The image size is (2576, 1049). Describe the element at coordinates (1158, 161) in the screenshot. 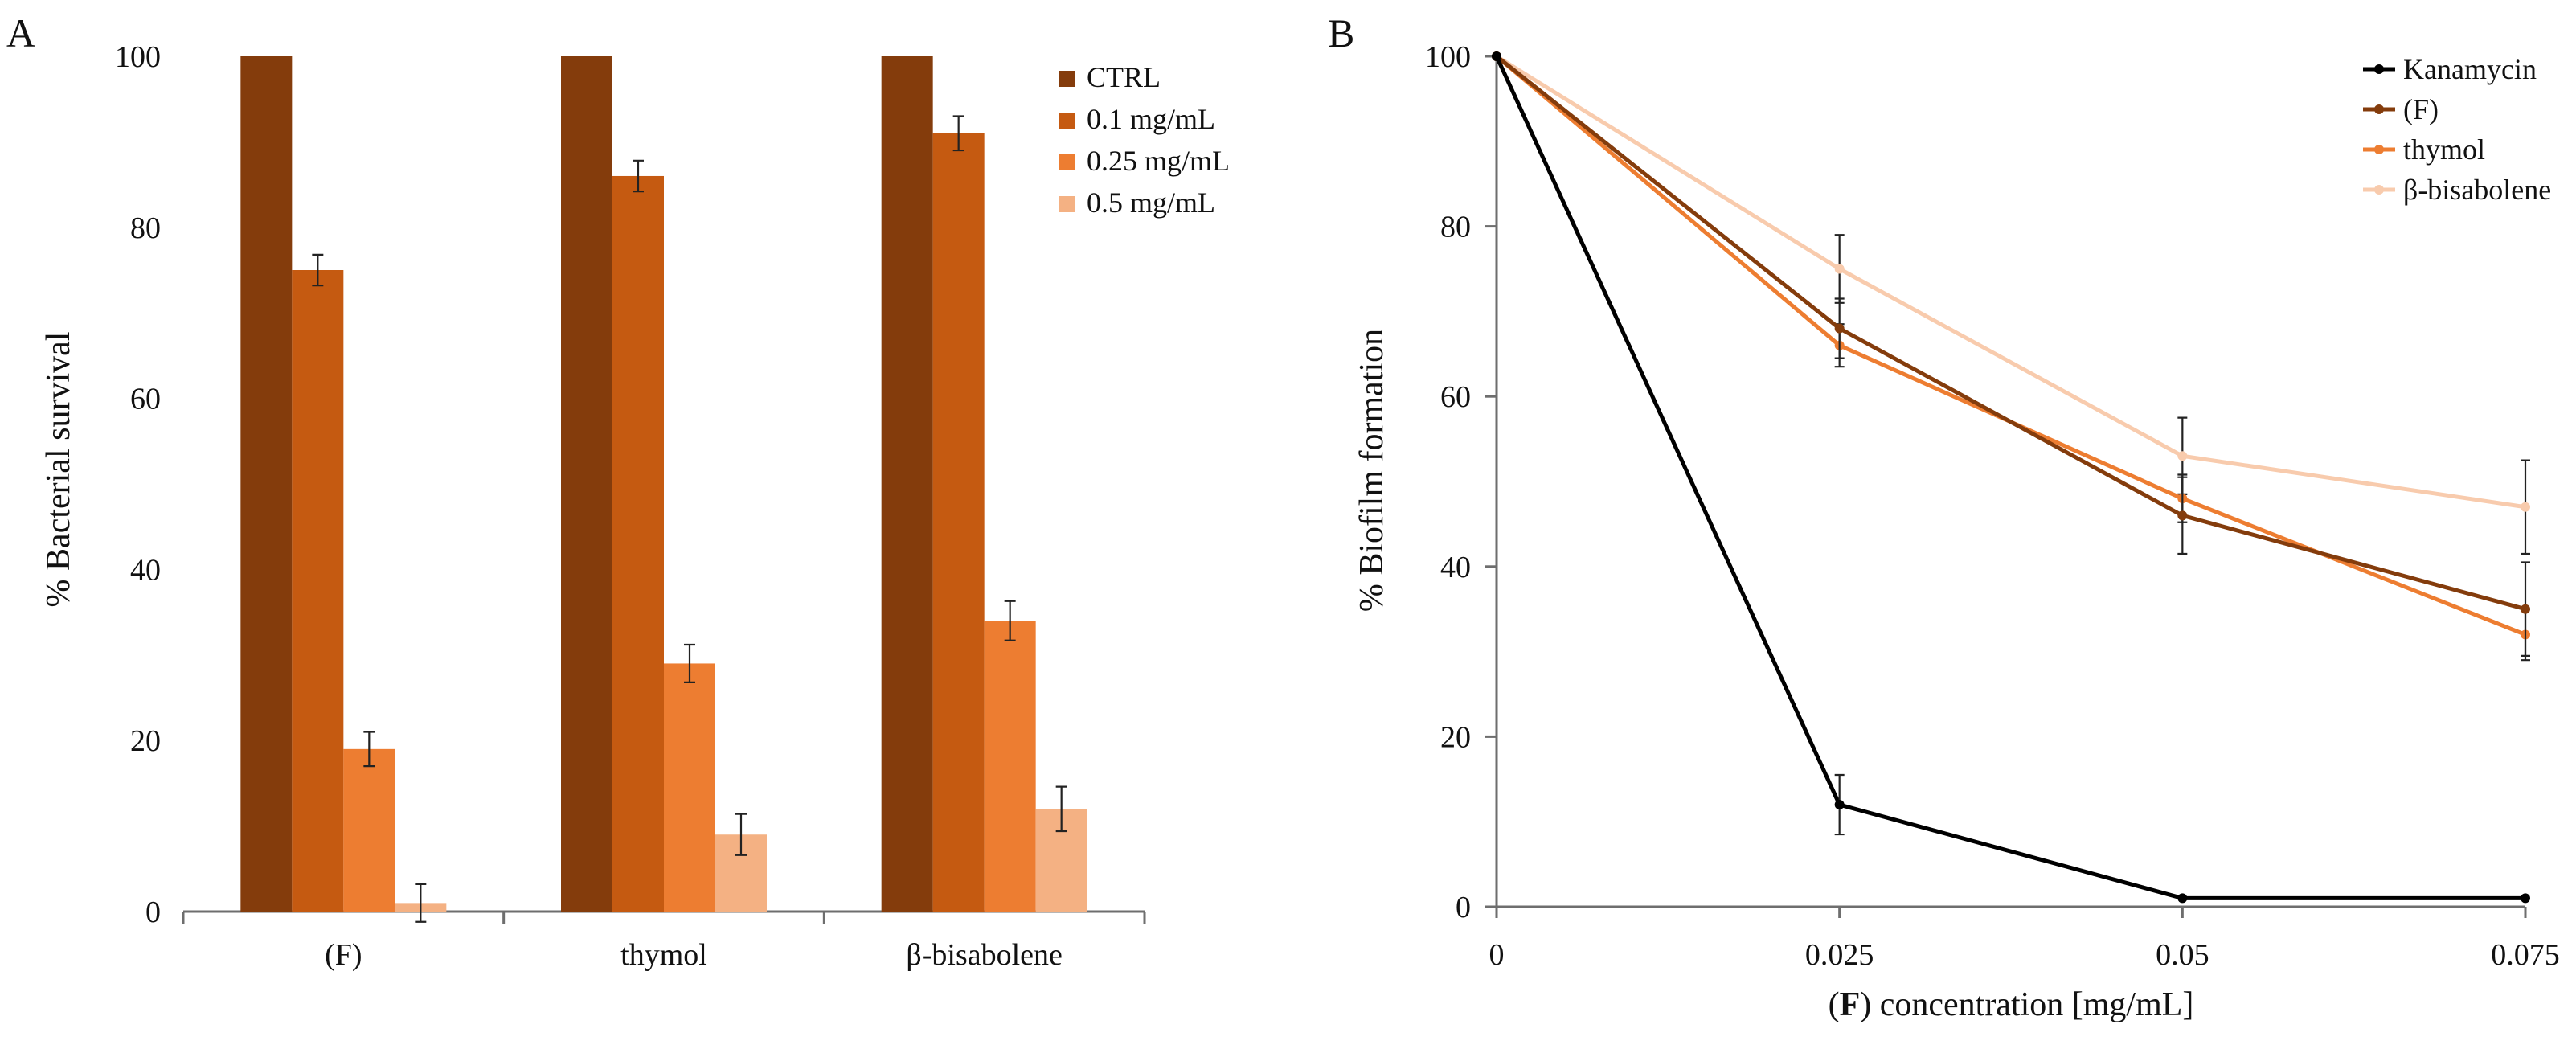

I see `legend-label-0-25-mg-ml: 0.25 mg/mL` at that location.